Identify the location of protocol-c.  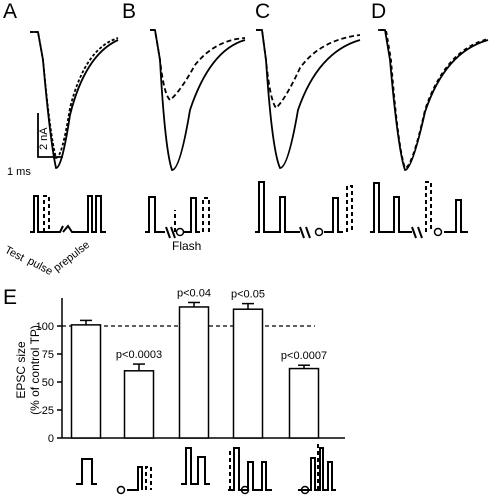
(299, 210).